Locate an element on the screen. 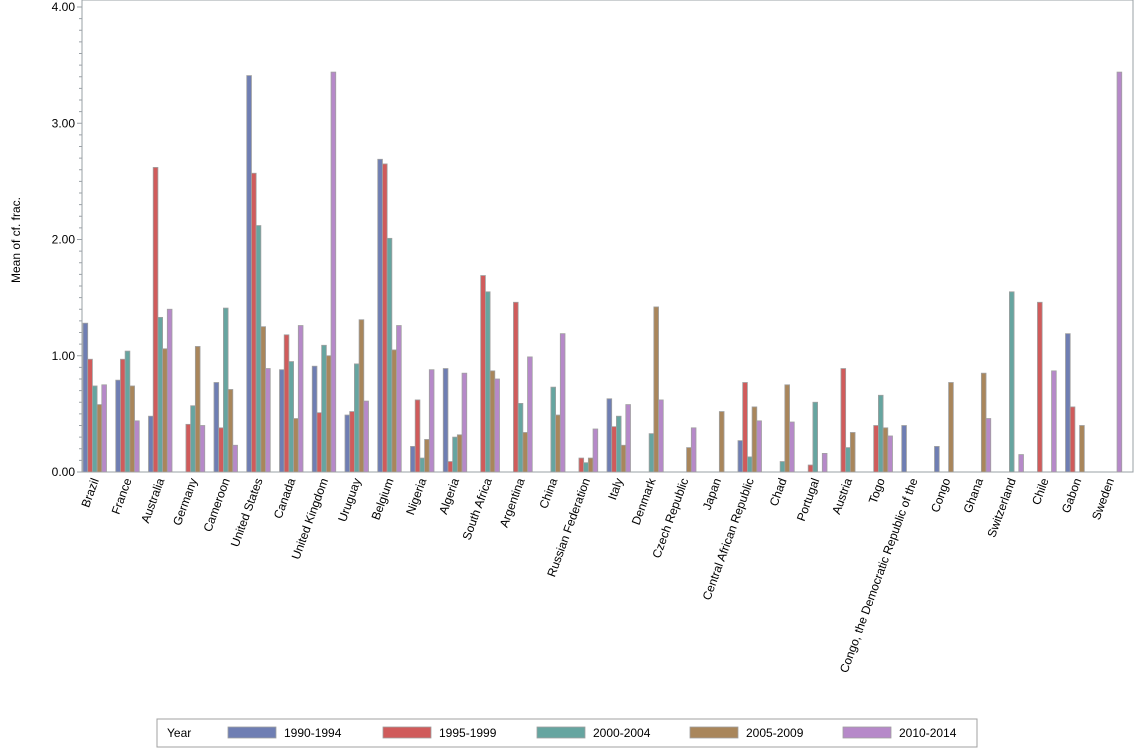 The width and height of the screenshot is (1134, 756). x-tick-label: France is located at coordinates (122, 496).